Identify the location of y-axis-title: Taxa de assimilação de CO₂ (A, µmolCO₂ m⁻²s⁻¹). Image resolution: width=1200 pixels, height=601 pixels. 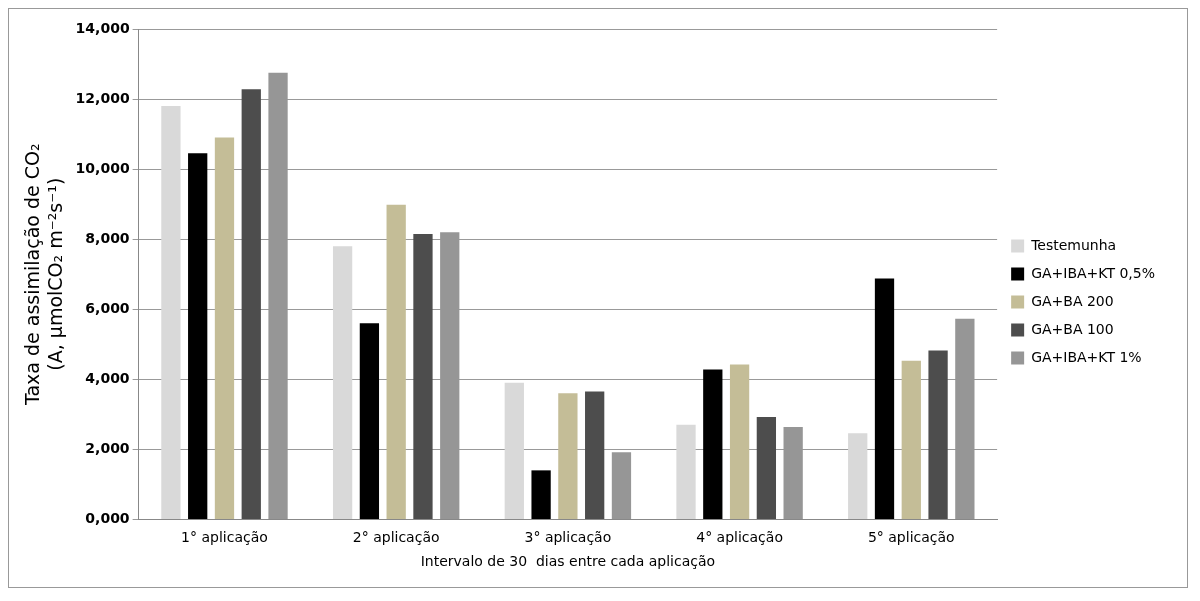
(44, 275).